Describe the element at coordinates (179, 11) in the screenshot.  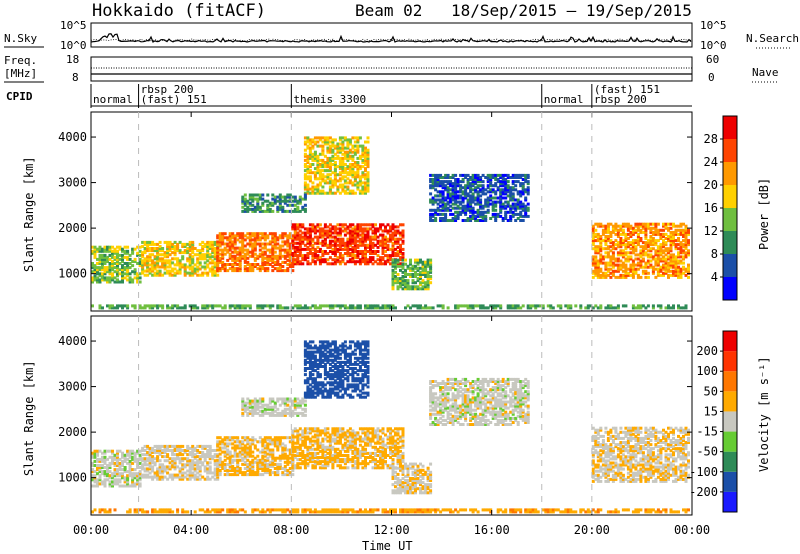
I see `station-title: Hokkaido (fitACF)` at that location.